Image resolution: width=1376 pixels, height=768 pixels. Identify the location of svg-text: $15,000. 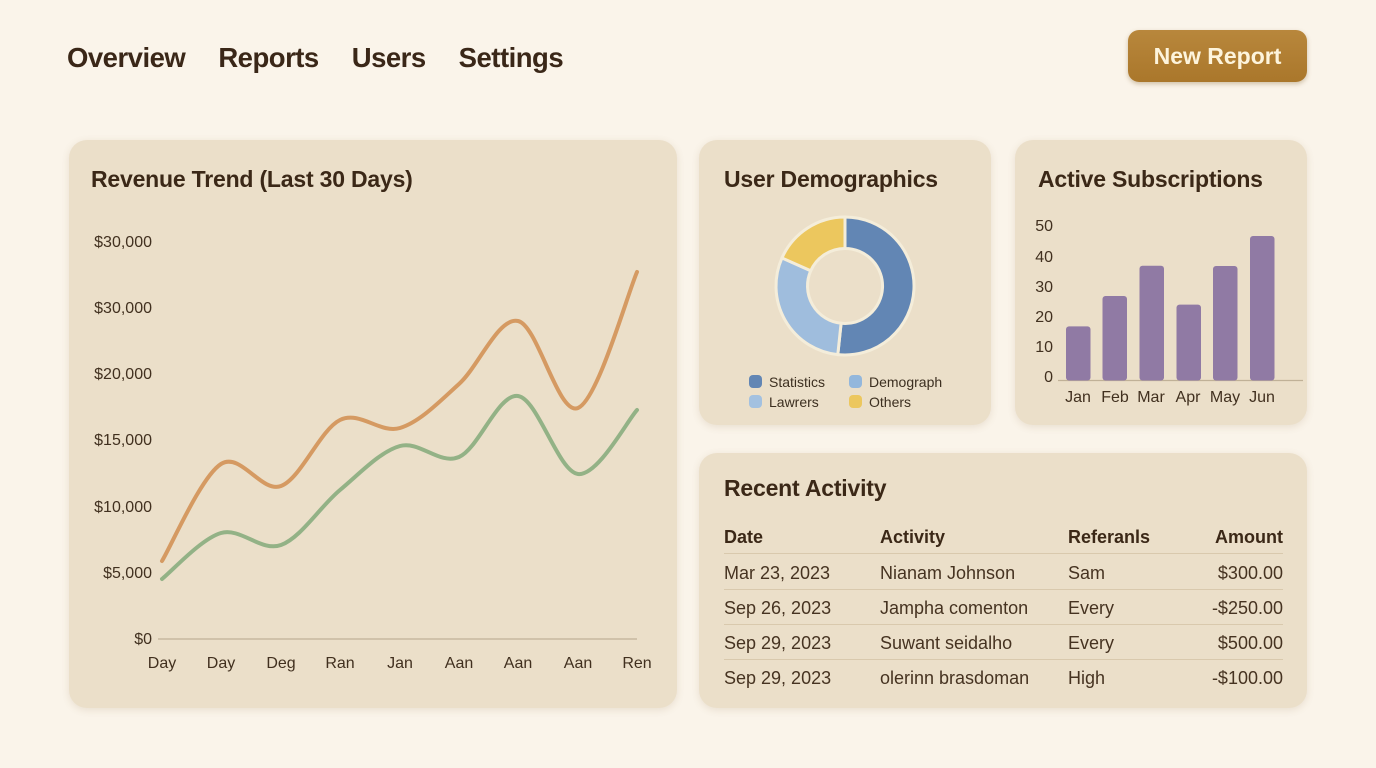
(123, 440).